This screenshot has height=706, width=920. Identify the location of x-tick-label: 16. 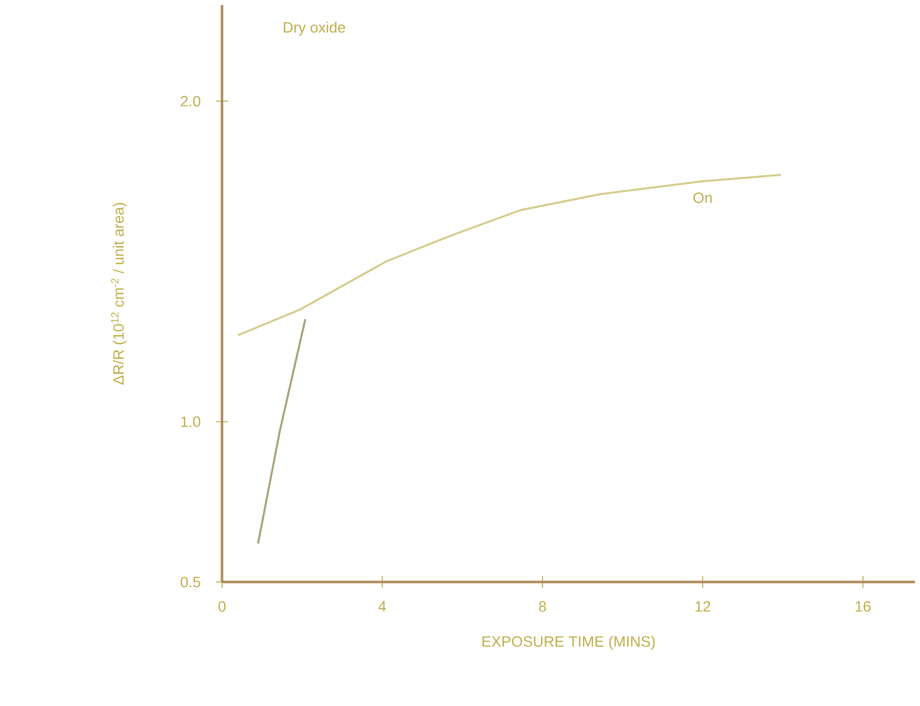
(863, 606).